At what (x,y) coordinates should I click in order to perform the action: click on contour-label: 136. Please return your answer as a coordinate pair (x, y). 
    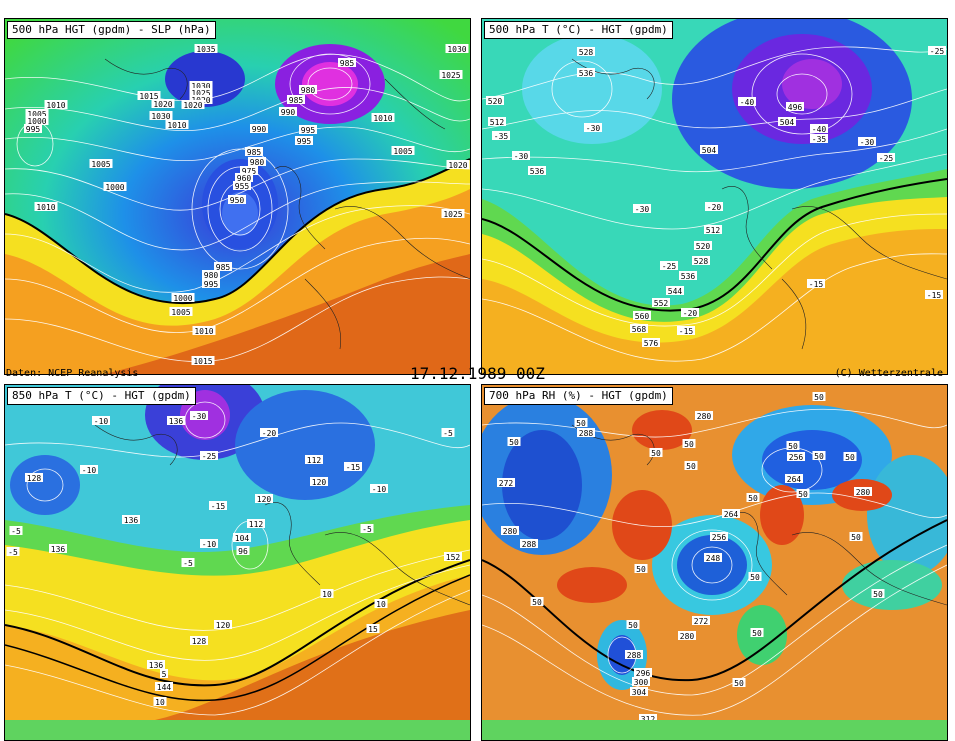
    Looking at the image, I should click on (58, 549).